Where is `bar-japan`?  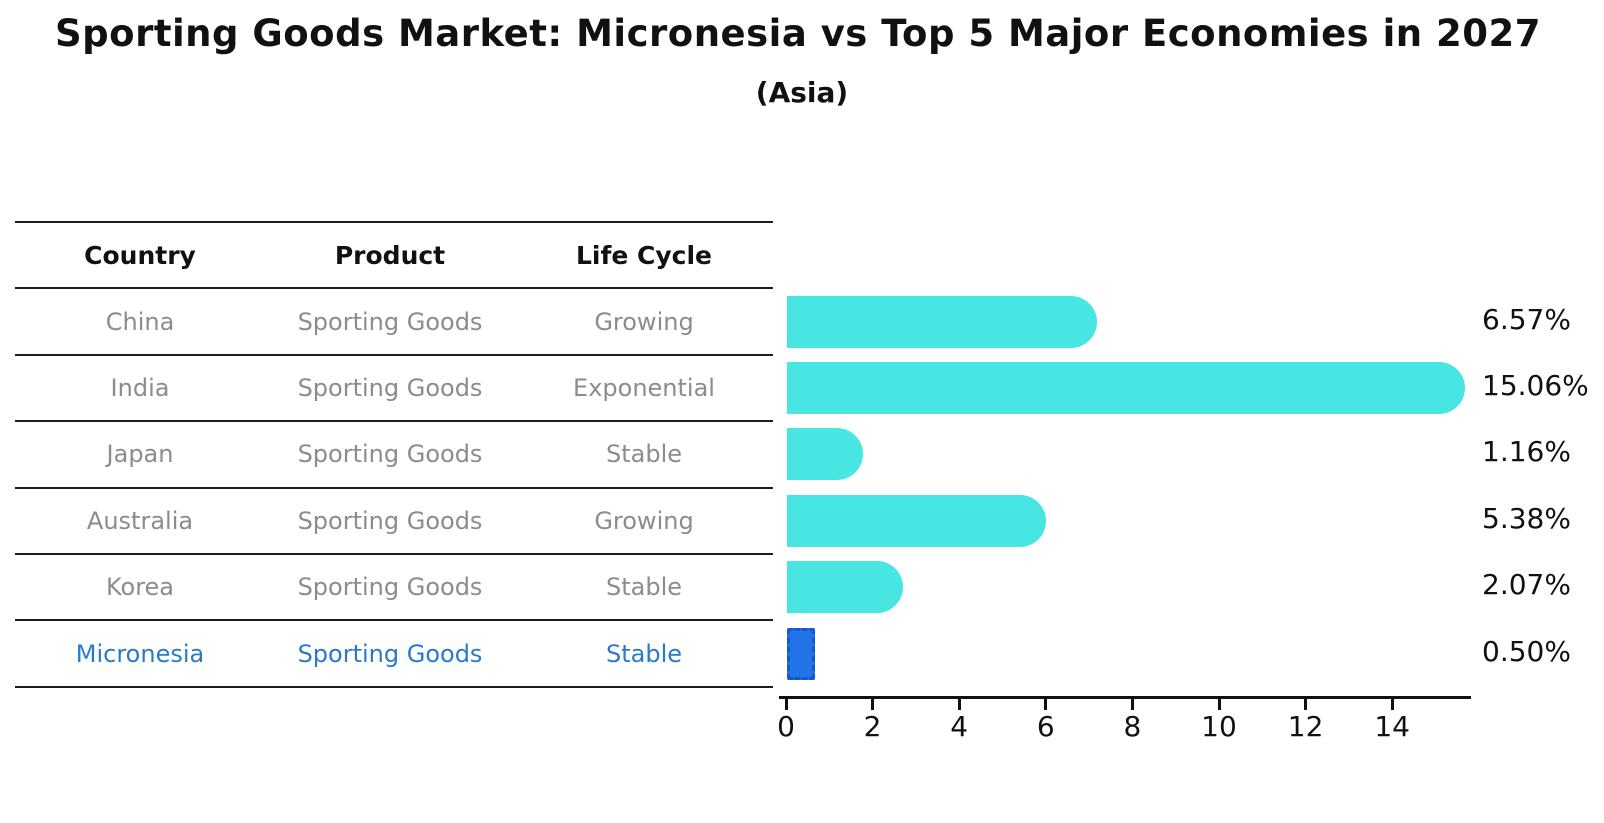
bar-japan is located at coordinates (825, 454).